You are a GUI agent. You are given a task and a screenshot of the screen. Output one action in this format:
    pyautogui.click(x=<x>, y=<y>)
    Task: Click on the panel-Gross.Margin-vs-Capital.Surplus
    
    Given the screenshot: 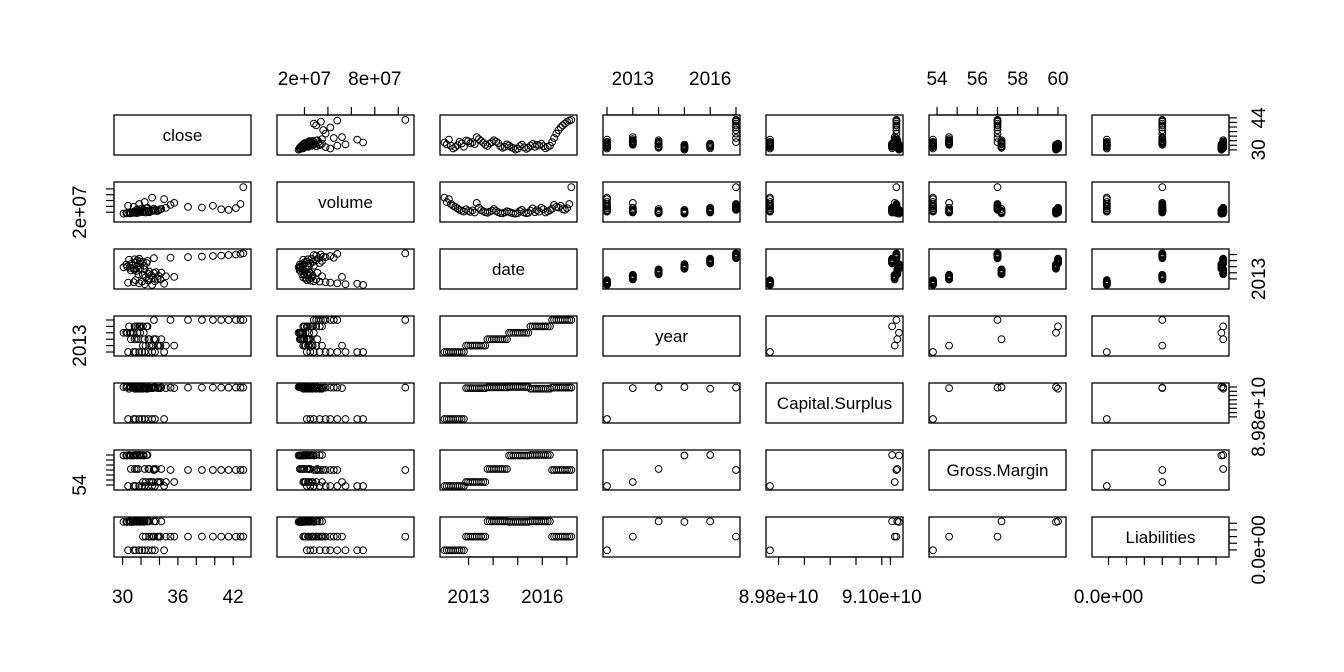 What is the action you would take?
    pyautogui.click(x=834, y=470)
    